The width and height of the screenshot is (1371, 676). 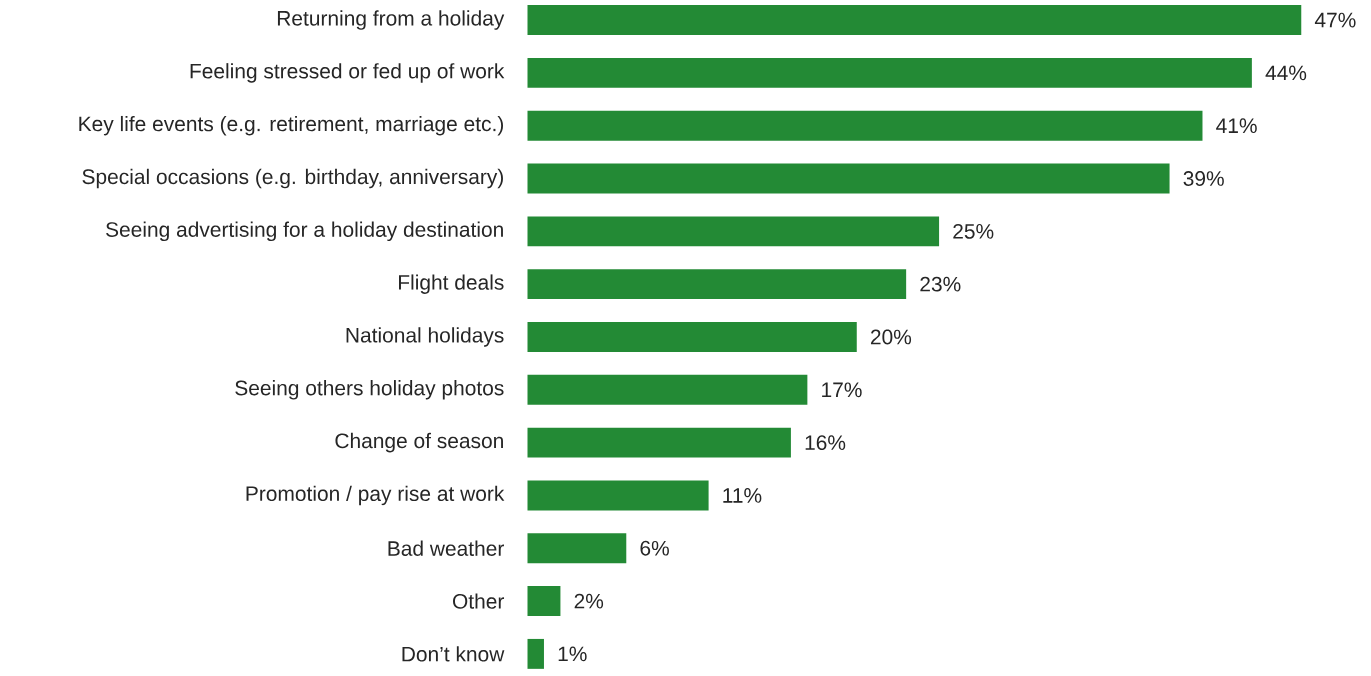 What do you see at coordinates (419, 442) in the screenshot?
I see `y-tick-label: Change of season` at bounding box center [419, 442].